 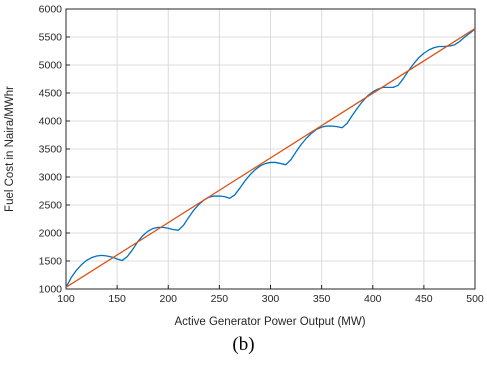 What do you see at coordinates (66, 299) in the screenshot?
I see `x-tick-label: 100` at bounding box center [66, 299].